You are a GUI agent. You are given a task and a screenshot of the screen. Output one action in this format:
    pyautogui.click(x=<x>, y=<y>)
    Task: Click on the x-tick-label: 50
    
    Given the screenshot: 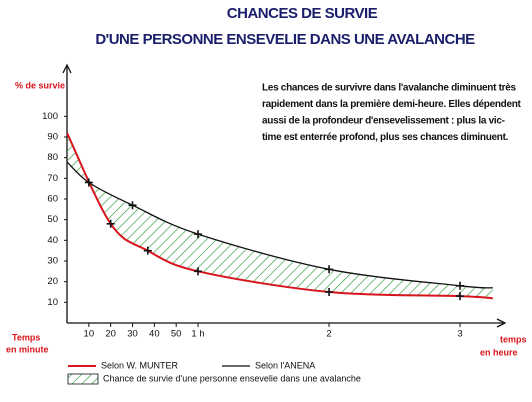 What is the action you would take?
    pyautogui.click(x=176, y=334)
    